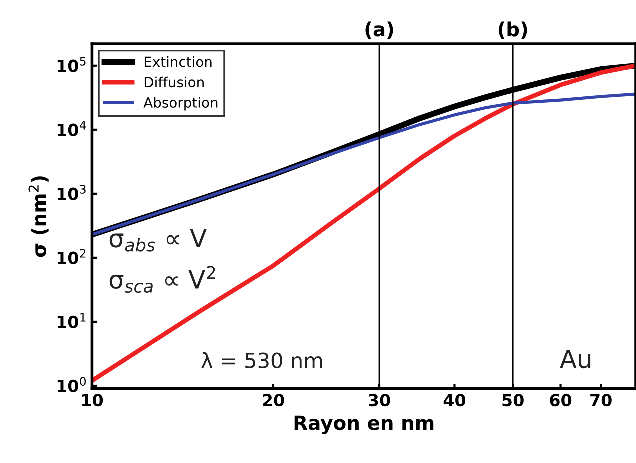  Describe the element at coordinates (38, 217) in the screenshot. I see `y-axis-title: σ (nm$^{2}$)` at that location.